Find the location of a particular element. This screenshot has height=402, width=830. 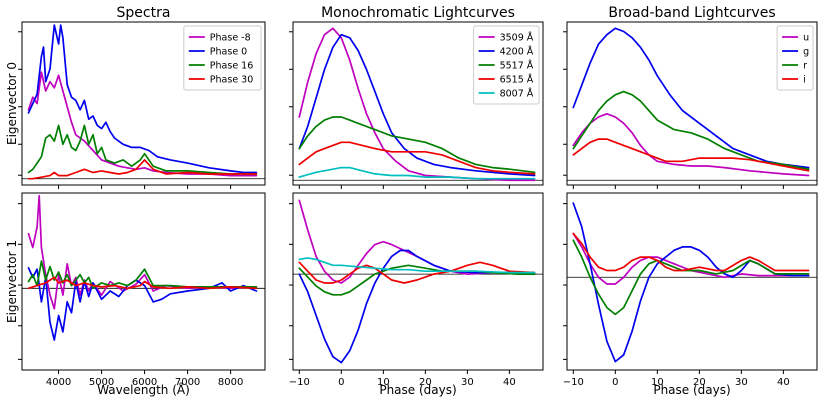

x-tick-label: 7000 is located at coordinates (187, 382).